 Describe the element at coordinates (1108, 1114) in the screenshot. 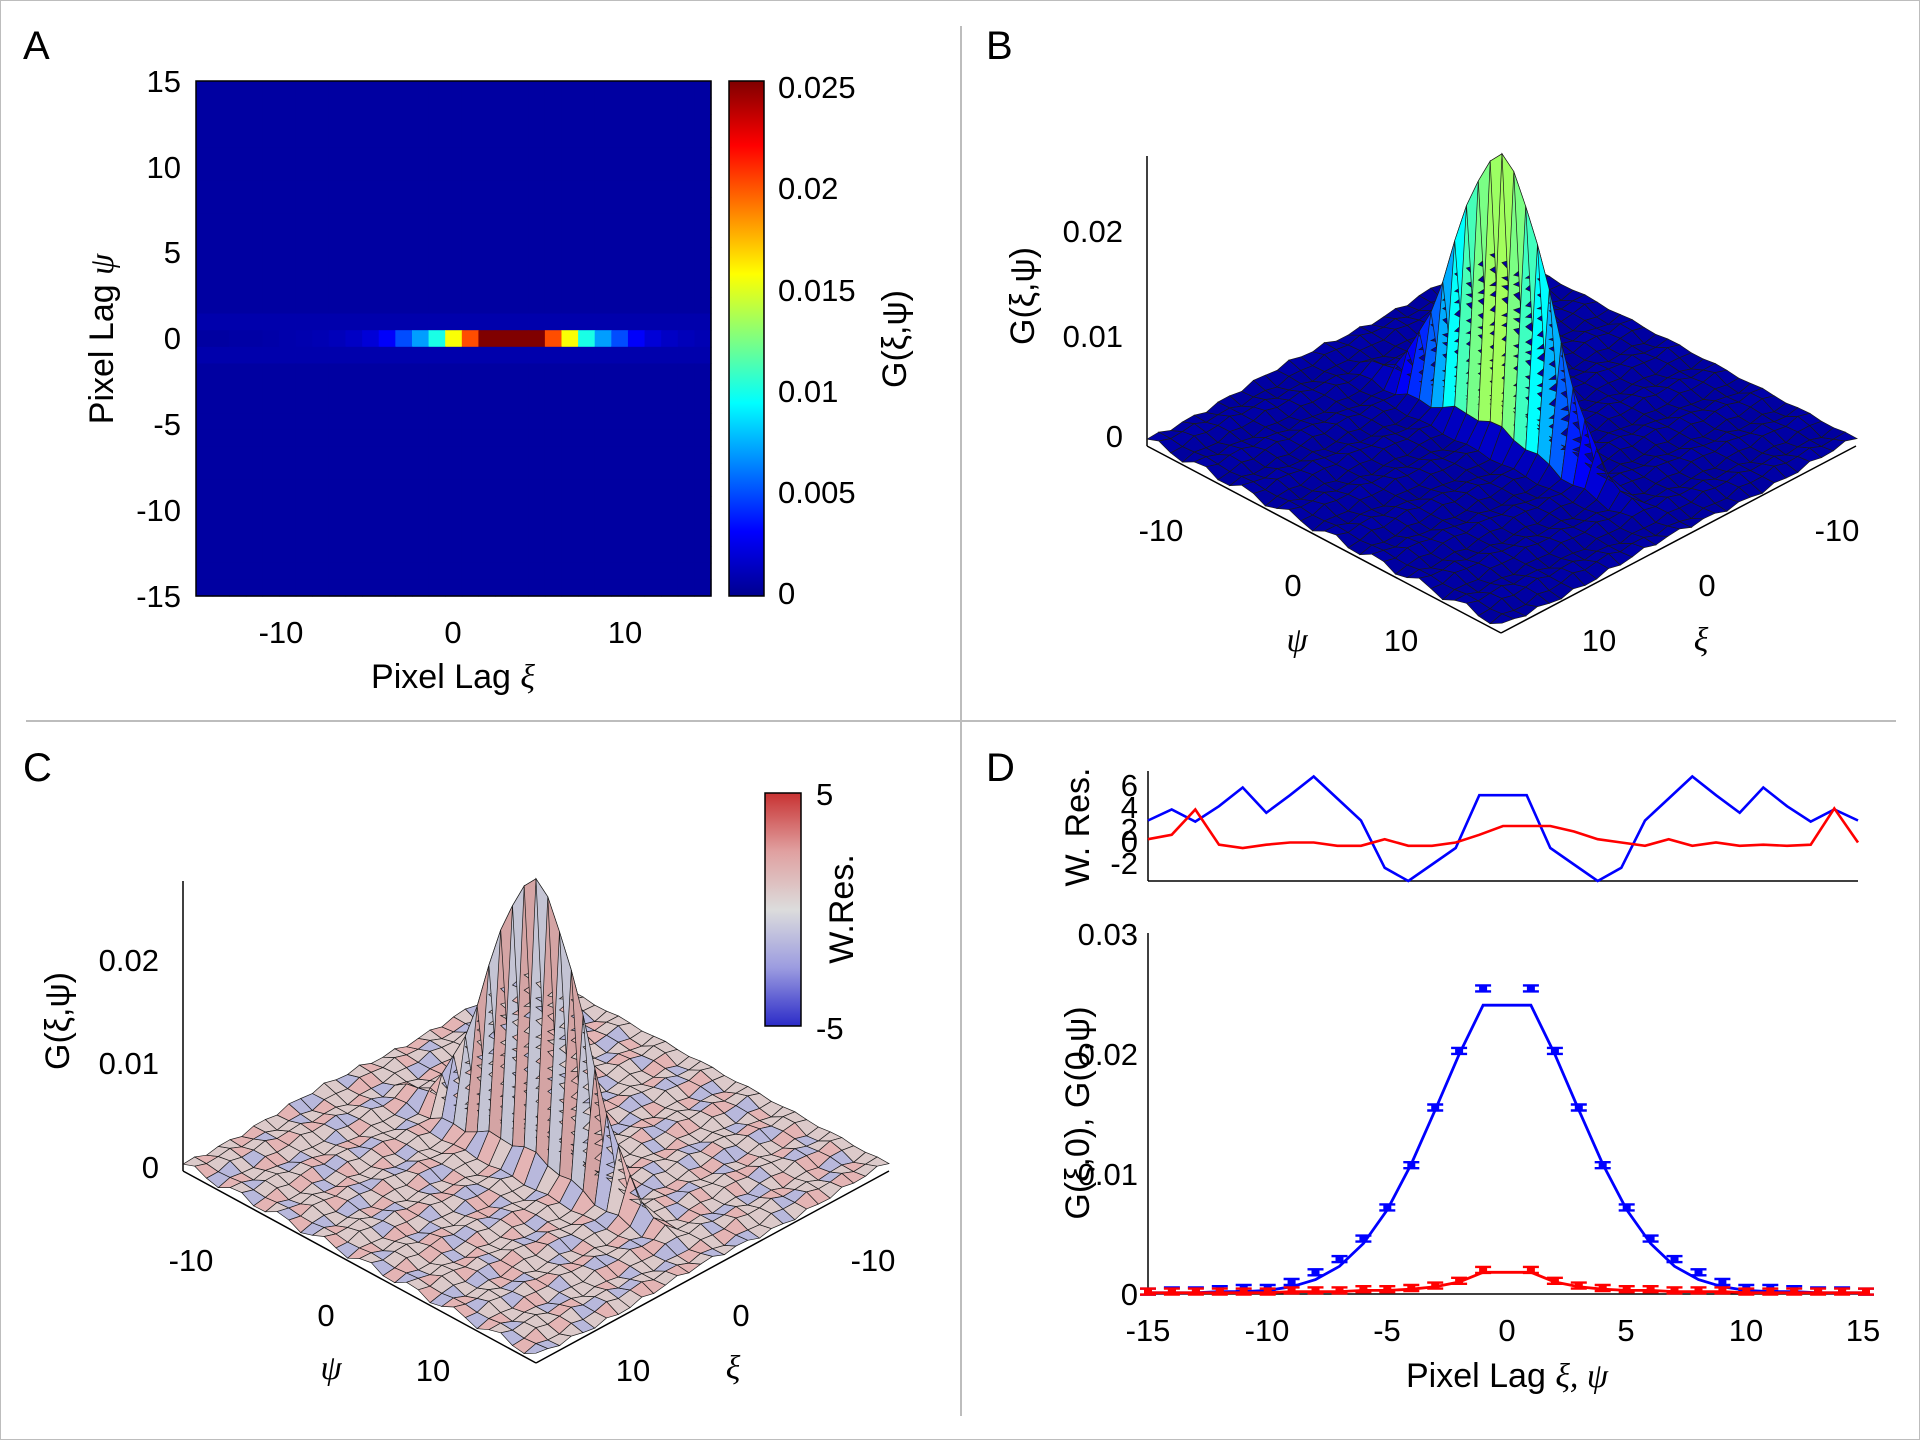

I see `panel-d-y-ticks: 0.03 0.02 0.01 0` at that location.